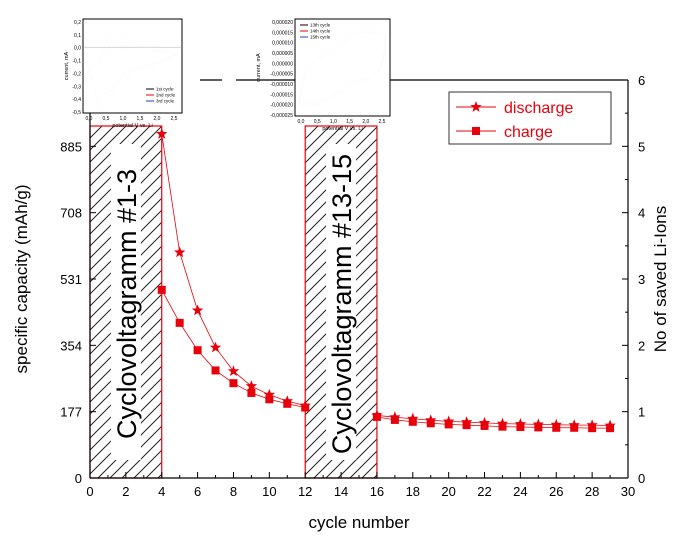 The height and width of the screenshot is (539, 675). What do you see at coordinates (349, 122) in the screenshot?
I see `inset-x-tick-label: 1,5` at bounding box center [349, 122].